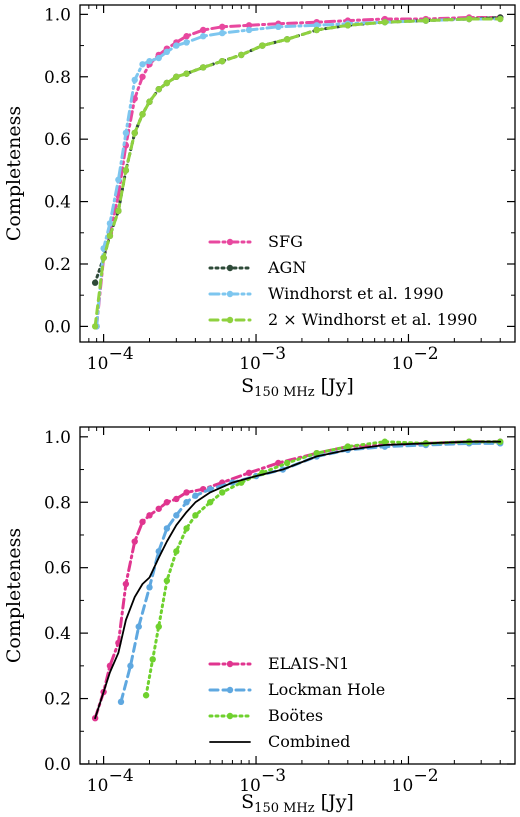 This screenshot has width=520, height=817. Describe the element at coordinates (247, 802) in the screenshot. I see `x-axis-label-main: S` at that location.